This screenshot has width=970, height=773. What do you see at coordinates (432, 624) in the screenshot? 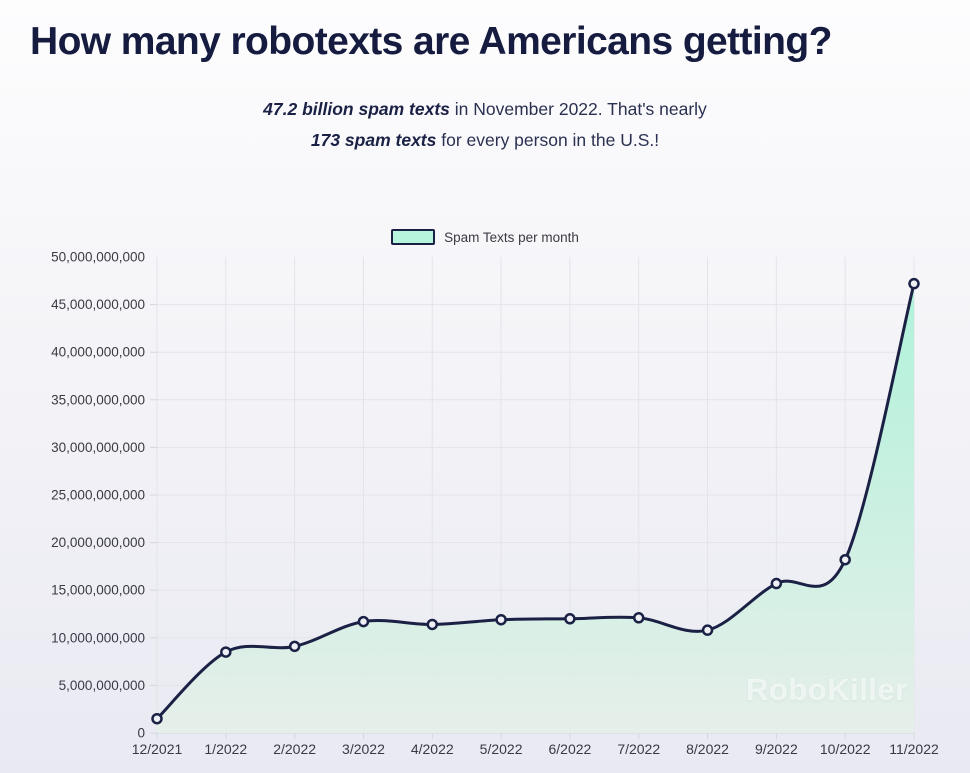
I see `data-point-4-2022` at bounding box center [432, 624].